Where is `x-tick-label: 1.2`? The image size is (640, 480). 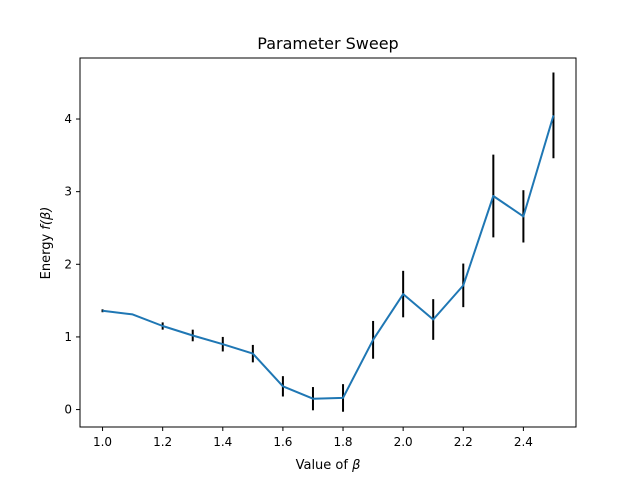
x-tick-label: 1.2 is located at coordinates (162, 442).